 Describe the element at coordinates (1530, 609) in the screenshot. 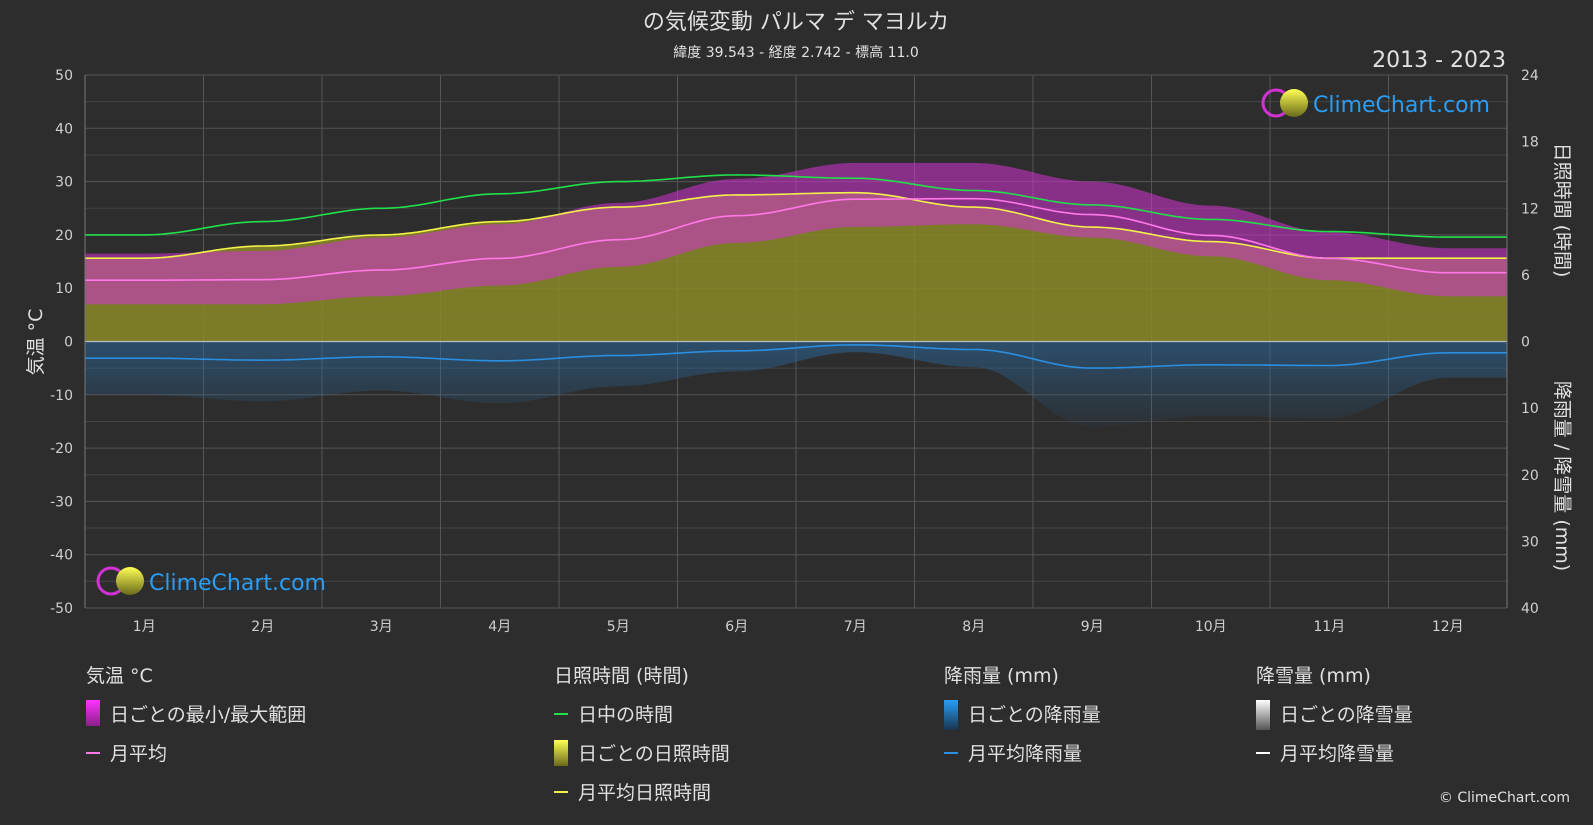

I see `y-tick-rain: 40` at that location.